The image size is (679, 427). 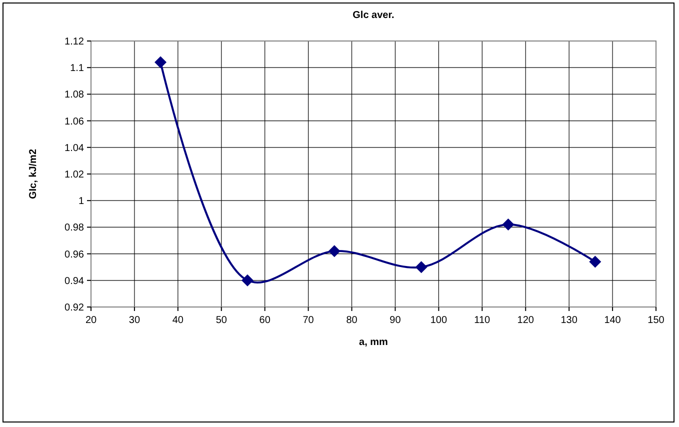 What do you see at coordinates (439, 320) in the screenshot?
I see `x-tick-label: 100` at bounding box center [439, 320].